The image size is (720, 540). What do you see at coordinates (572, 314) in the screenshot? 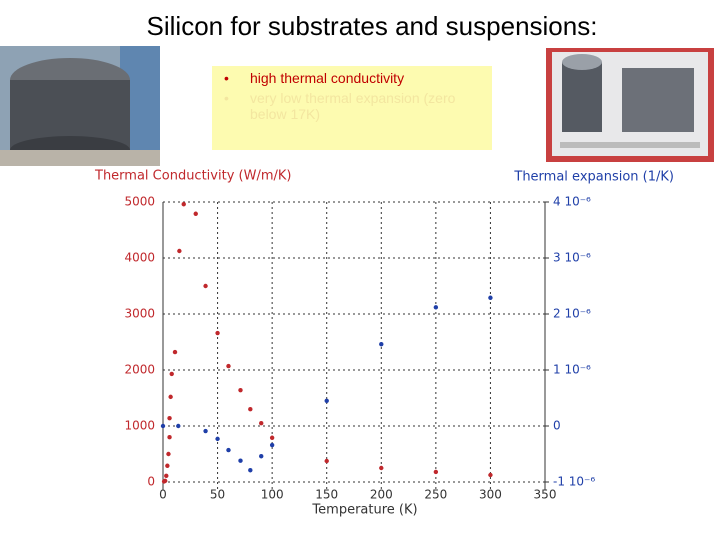
I see `y2-tick-label: 2 10⁻⁶` at bounding box center [572, 314].